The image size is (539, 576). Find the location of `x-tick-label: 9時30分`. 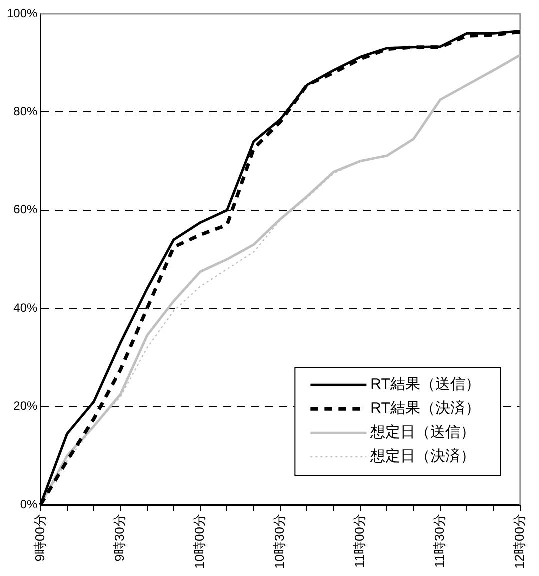

x-tick-label: 9時30分 is located at coordinates (120, 538).